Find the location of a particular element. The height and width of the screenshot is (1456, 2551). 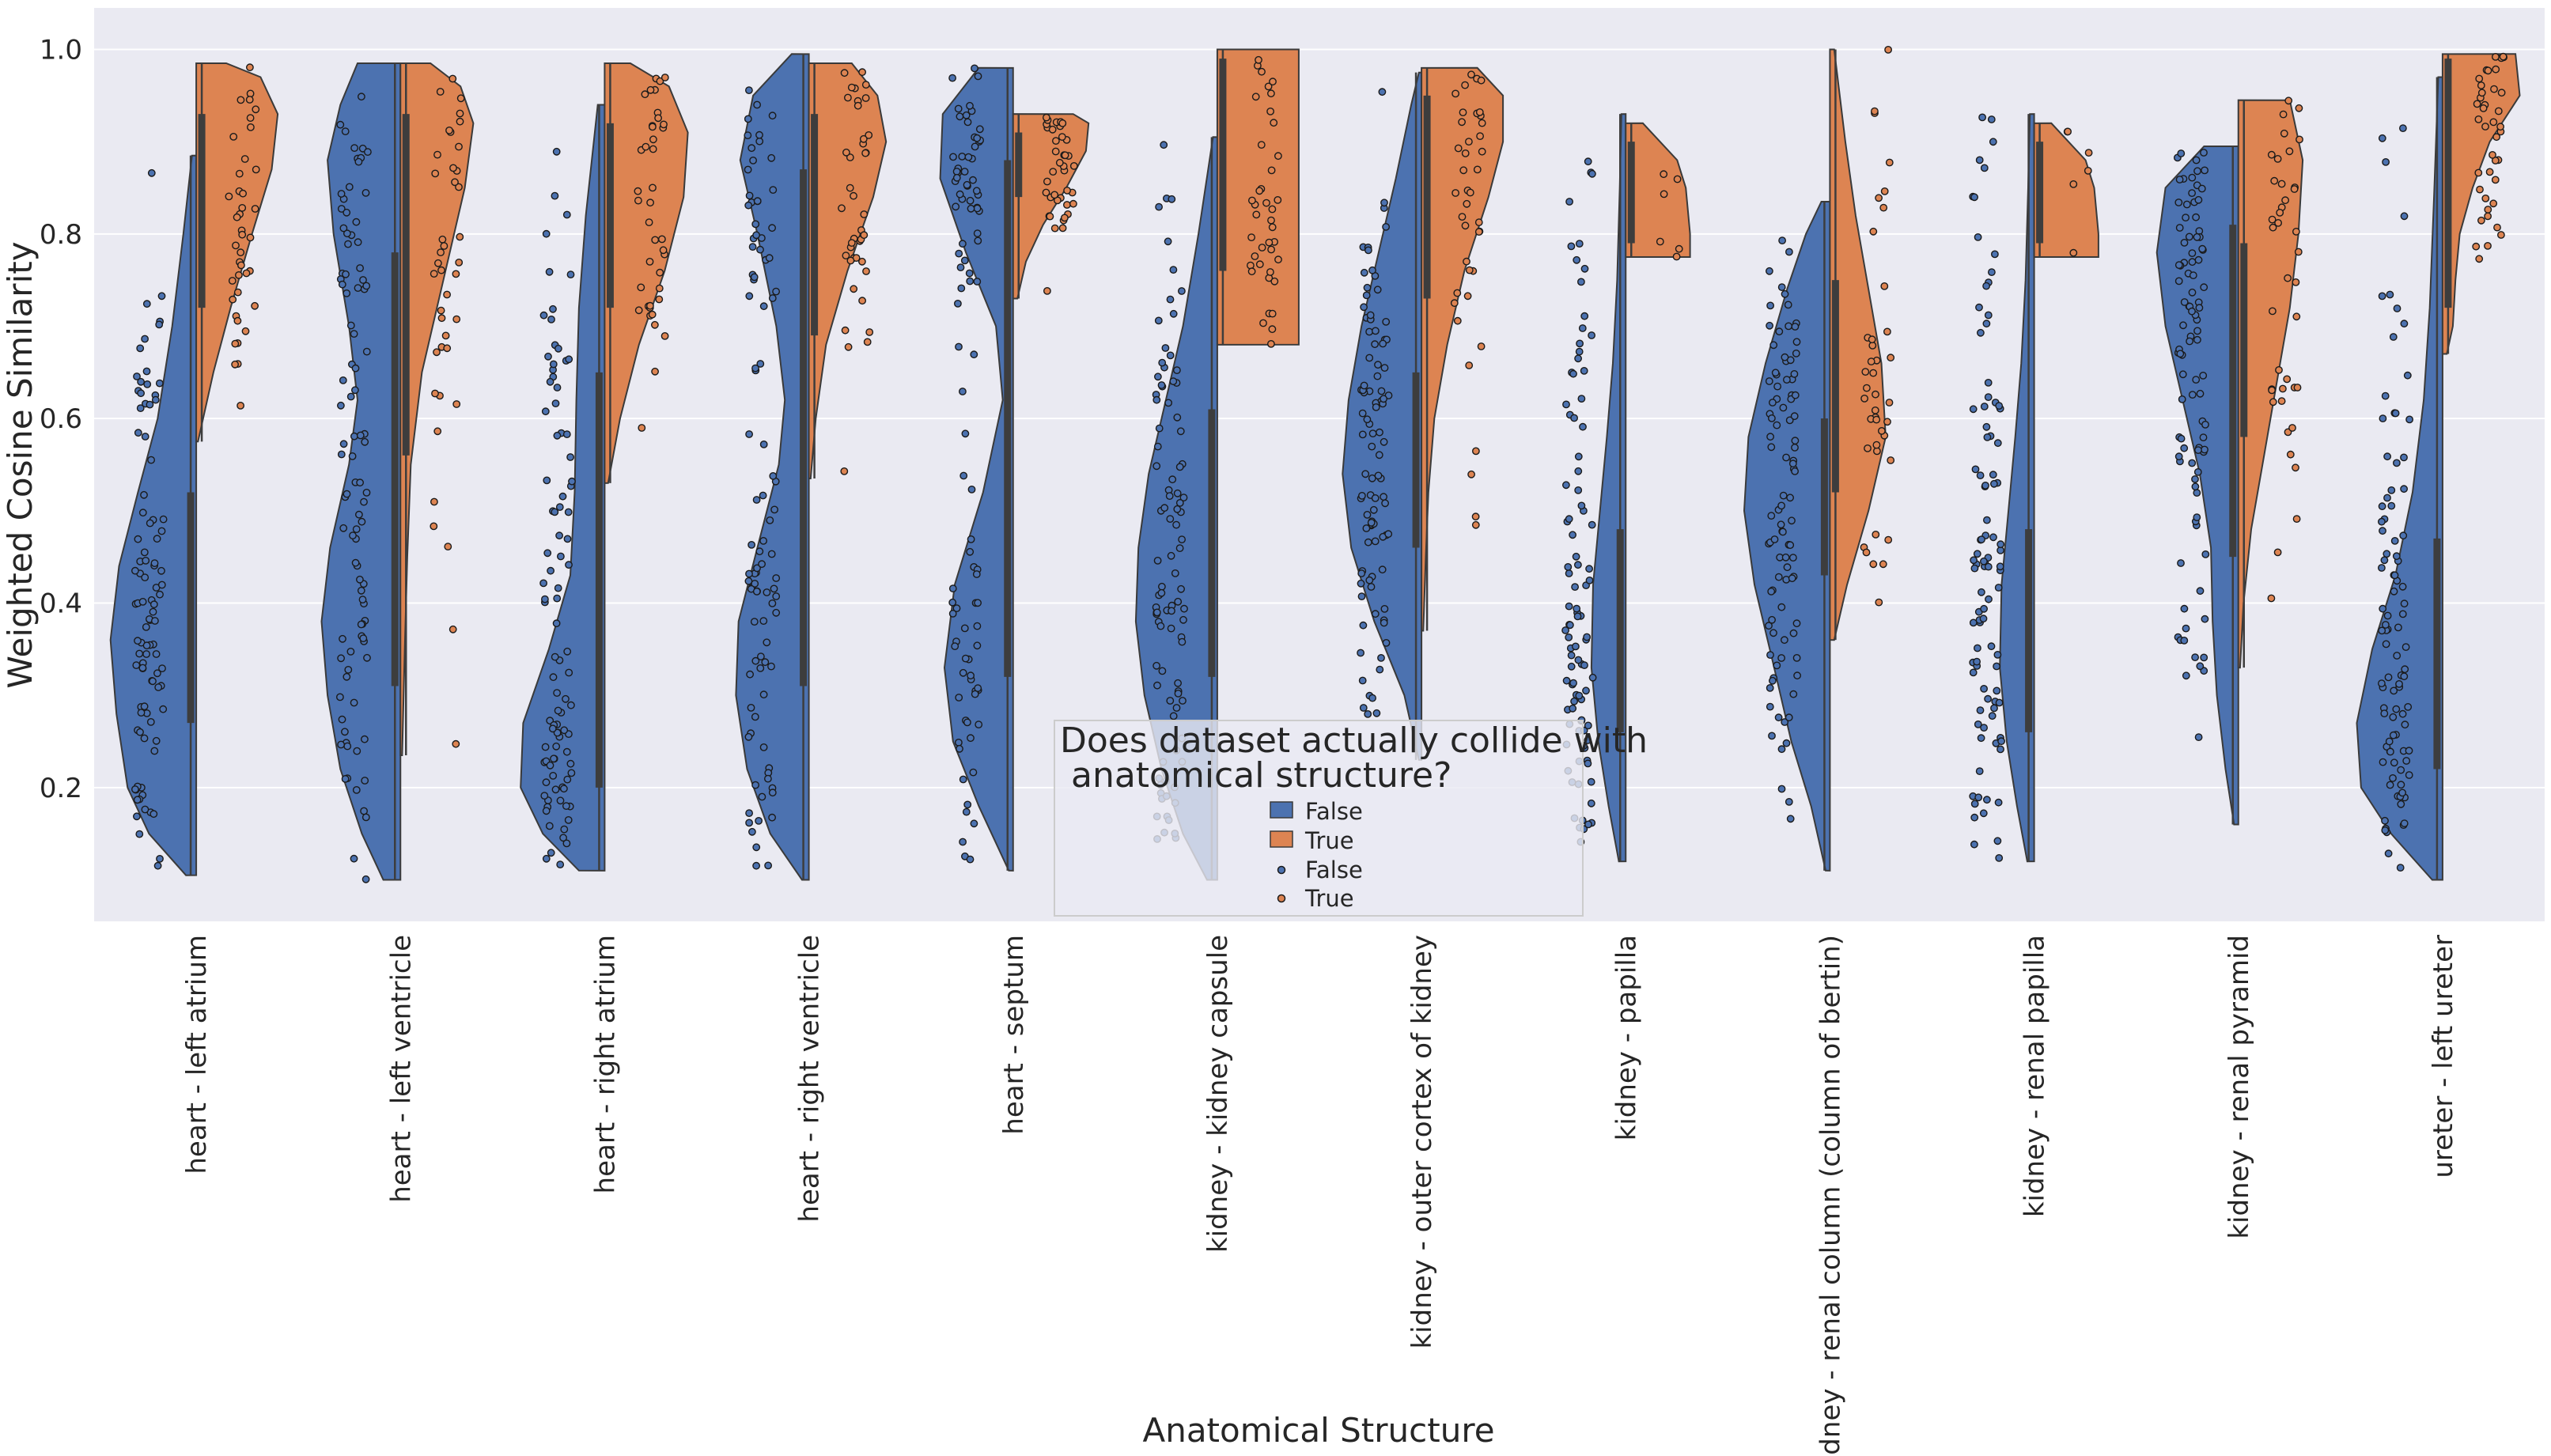

violin-true is located at coordinates (1658, 190).